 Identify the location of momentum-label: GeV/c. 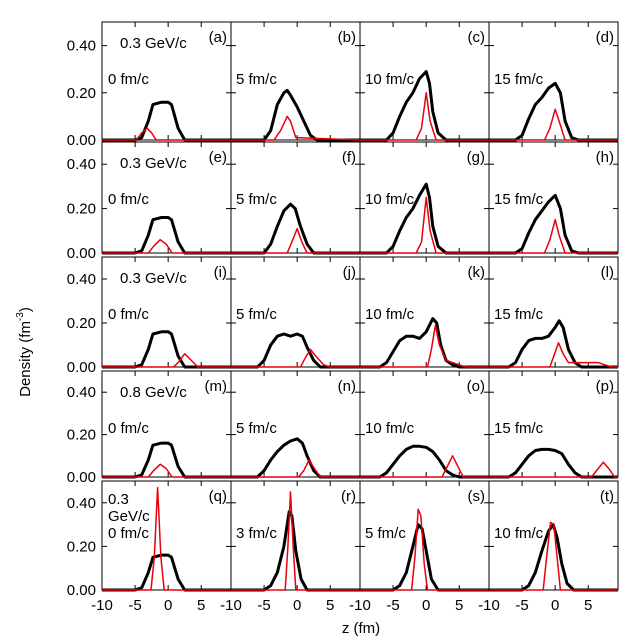
(129, 516).